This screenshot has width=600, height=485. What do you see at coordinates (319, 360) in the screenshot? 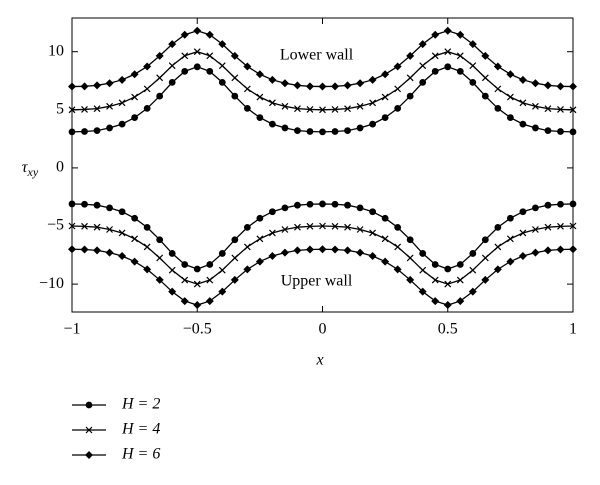
I see `x-axis-label: x` at bounding box center [319, 360].